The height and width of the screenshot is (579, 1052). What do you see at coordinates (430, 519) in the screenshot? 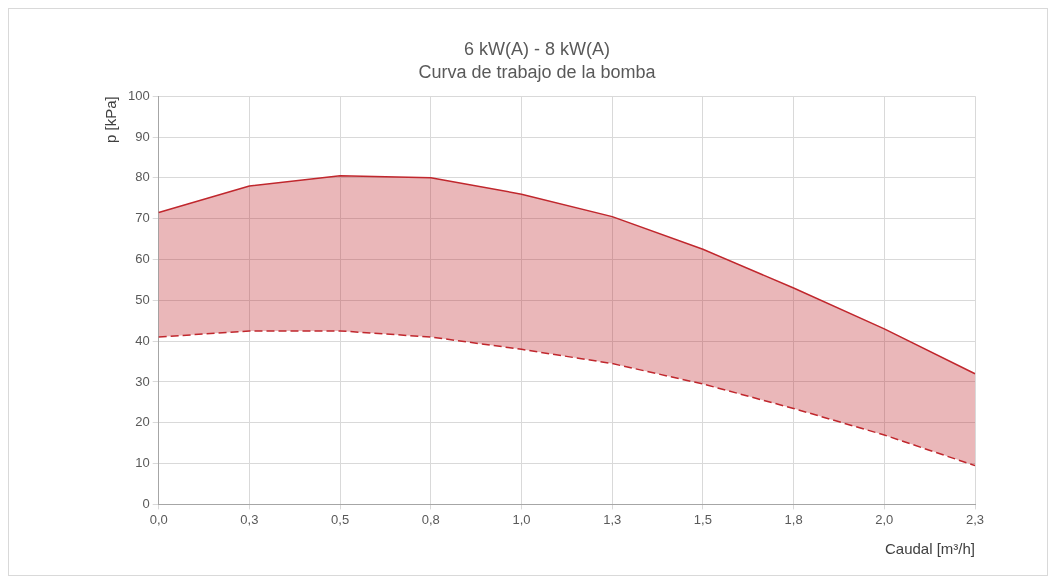
I see `x-tick-label: 0,8` at bounding box center [430, 519].